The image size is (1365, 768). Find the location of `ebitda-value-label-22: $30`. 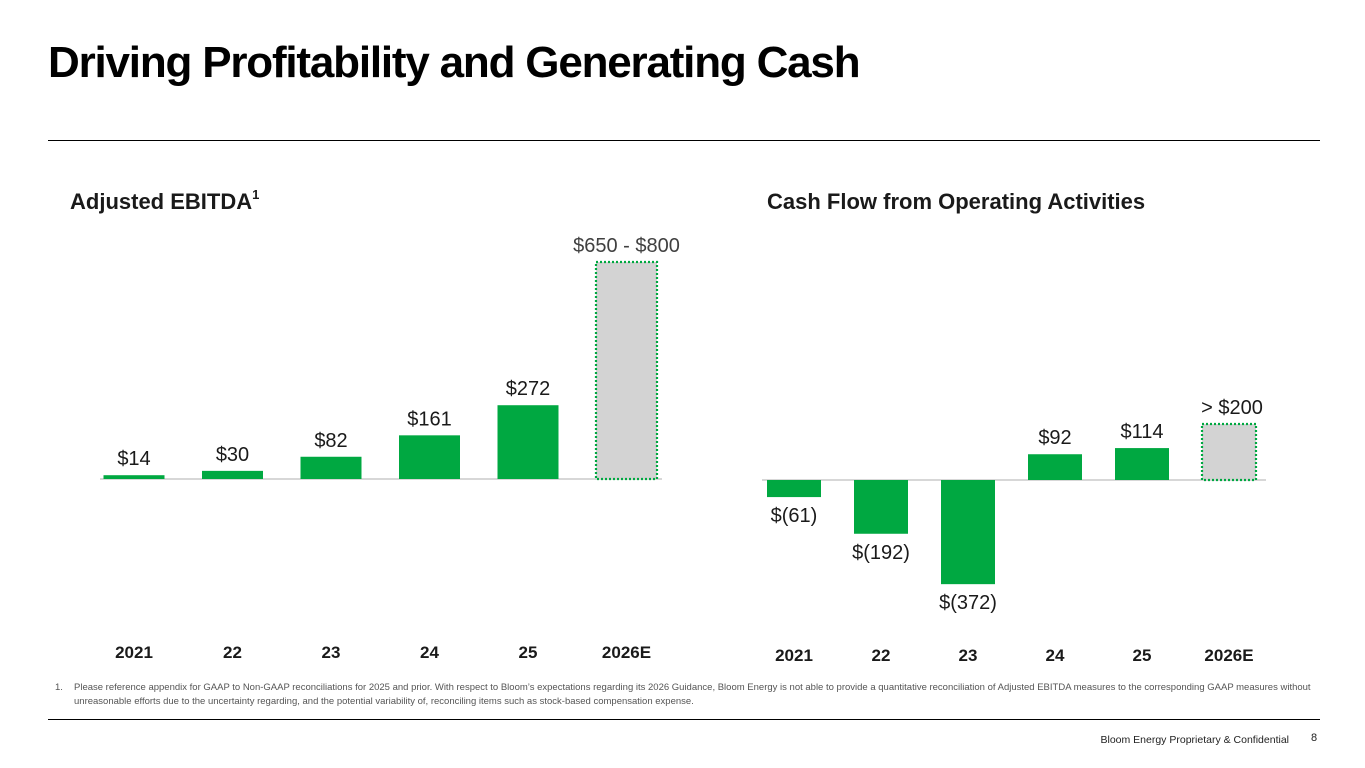

ebitda-value-label-22: $30 is located at coordinates (232, 455).